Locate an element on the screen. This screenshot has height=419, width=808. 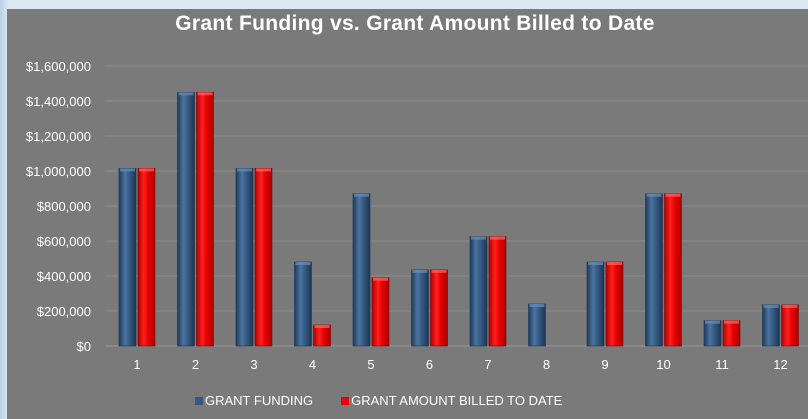
x-tick-label: 11 is located at coordinates (722, 364).